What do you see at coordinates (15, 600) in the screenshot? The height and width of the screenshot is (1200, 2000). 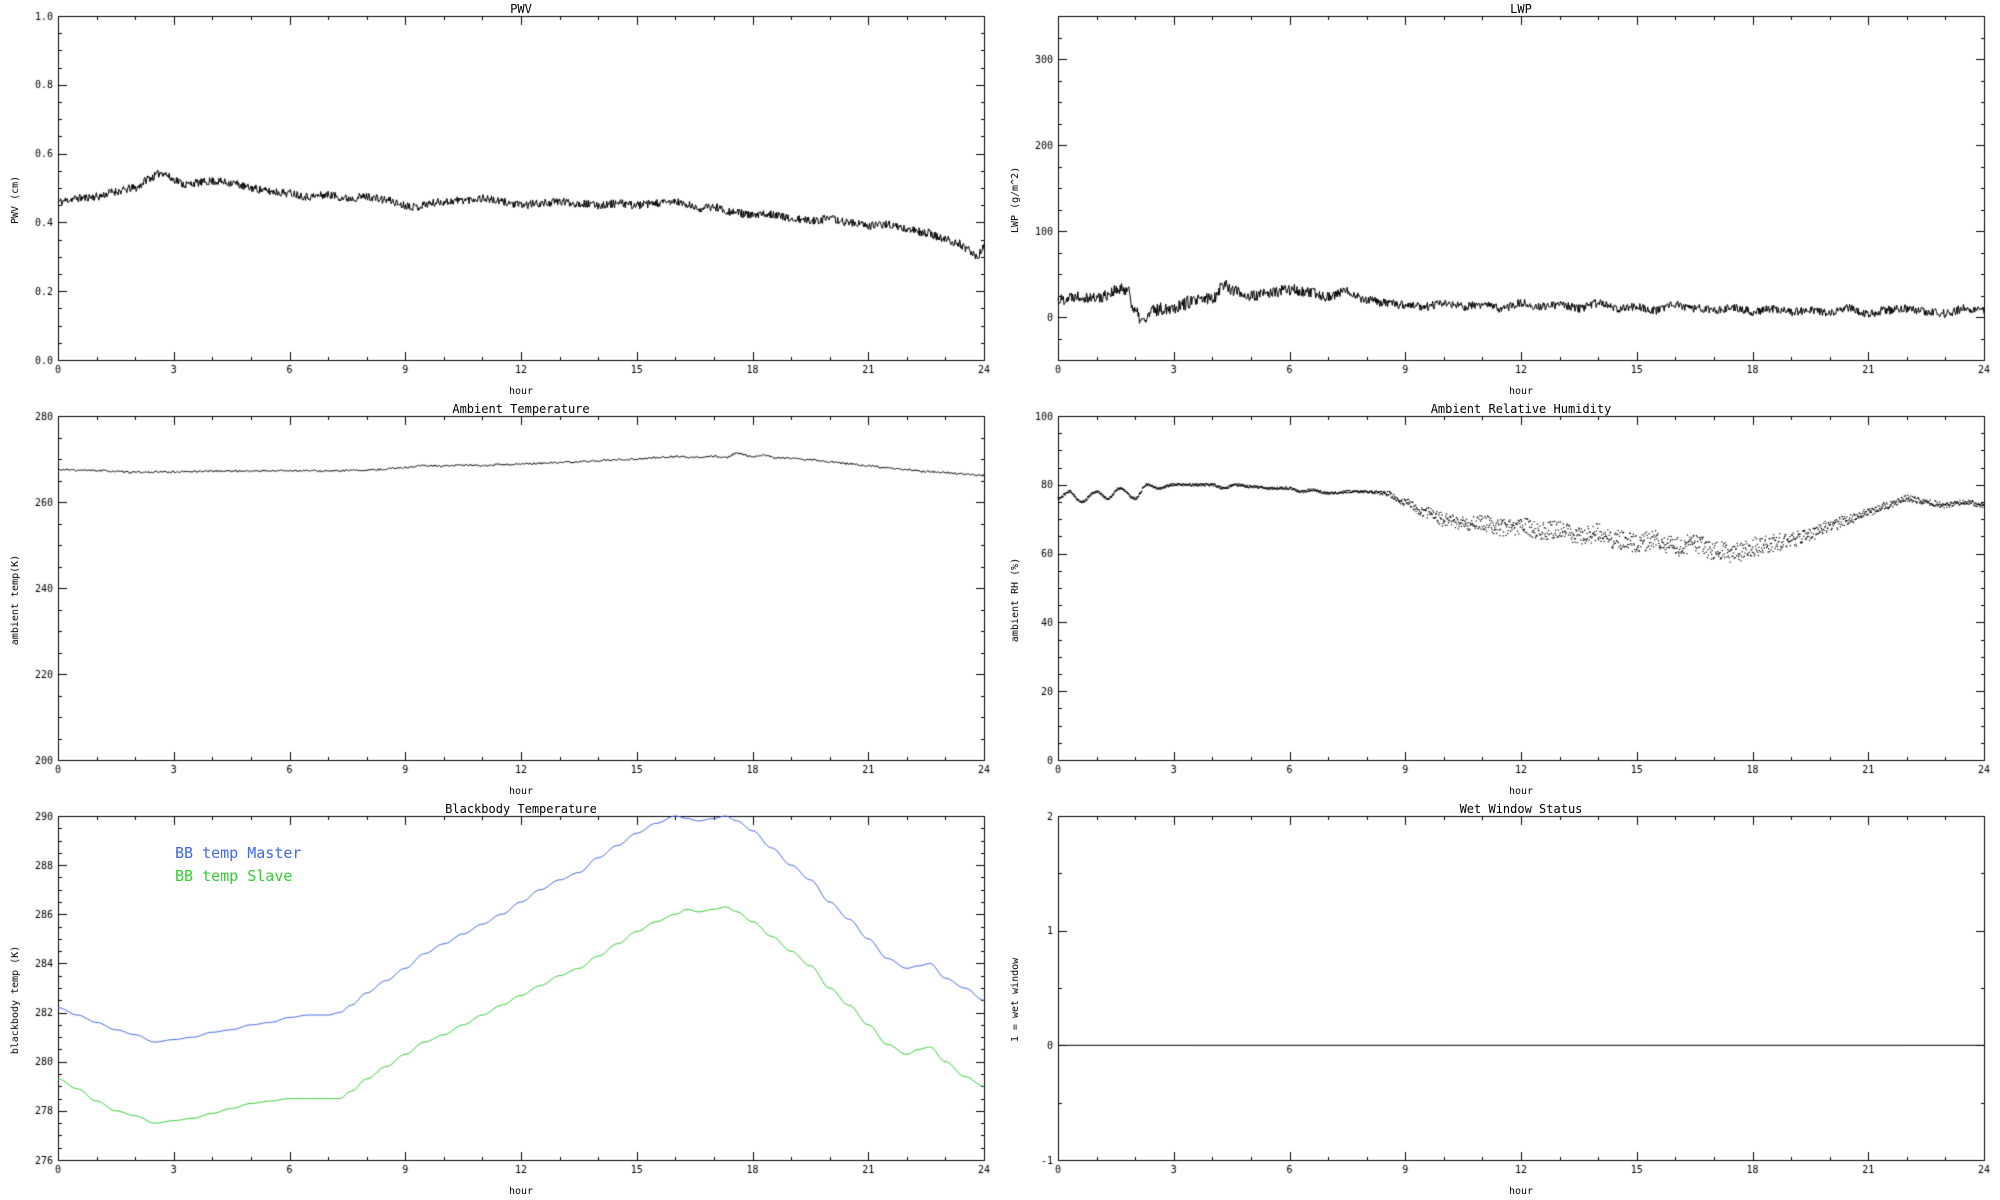 I see `ambient-temperature-y-axis-label: ambient temp(K)` at bounding box center [15, 600].